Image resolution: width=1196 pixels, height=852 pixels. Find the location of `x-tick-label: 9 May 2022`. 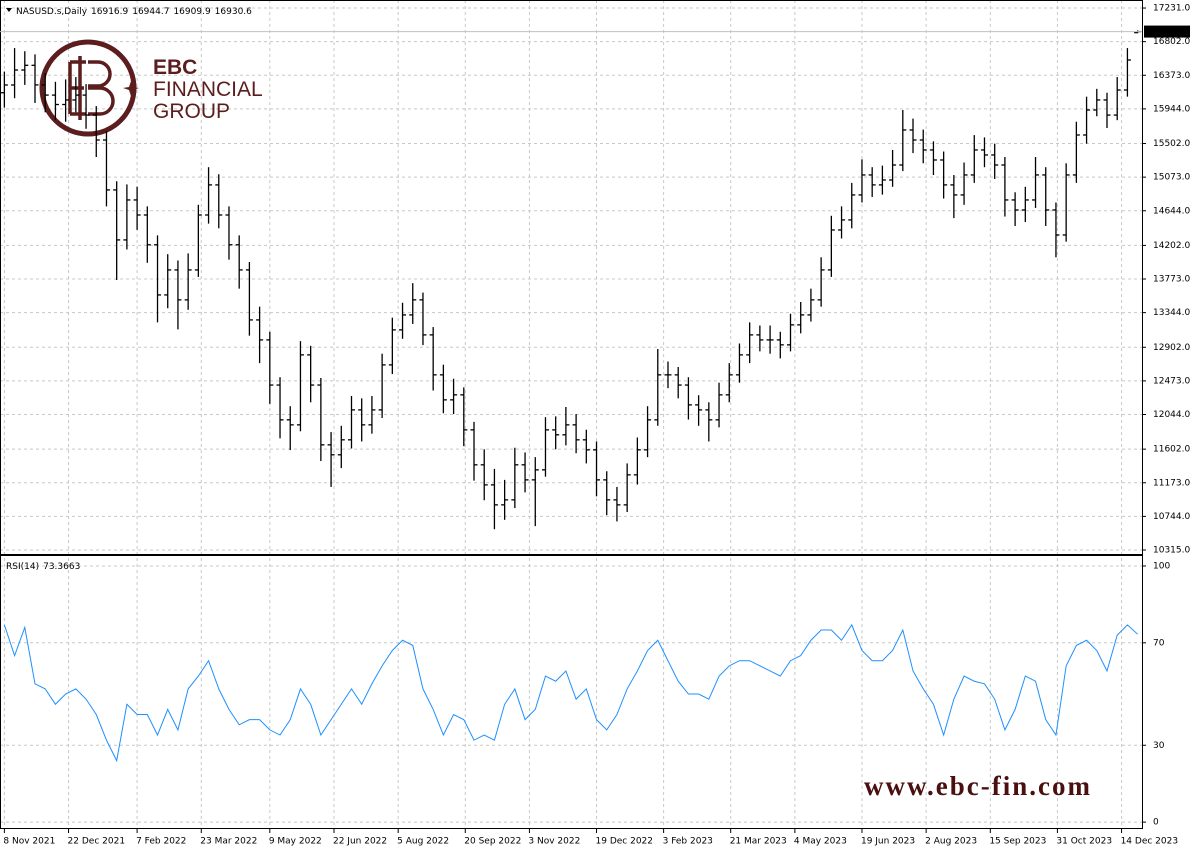

x-tick-label: 9 May 2022 is located at coordinates (295, 842).